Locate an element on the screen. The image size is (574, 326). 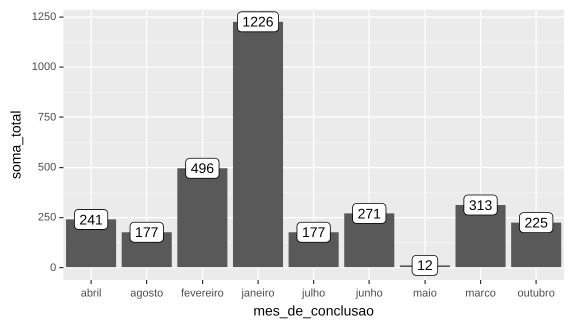
x-tick-label: outubro is located at coordinates (536, 294).